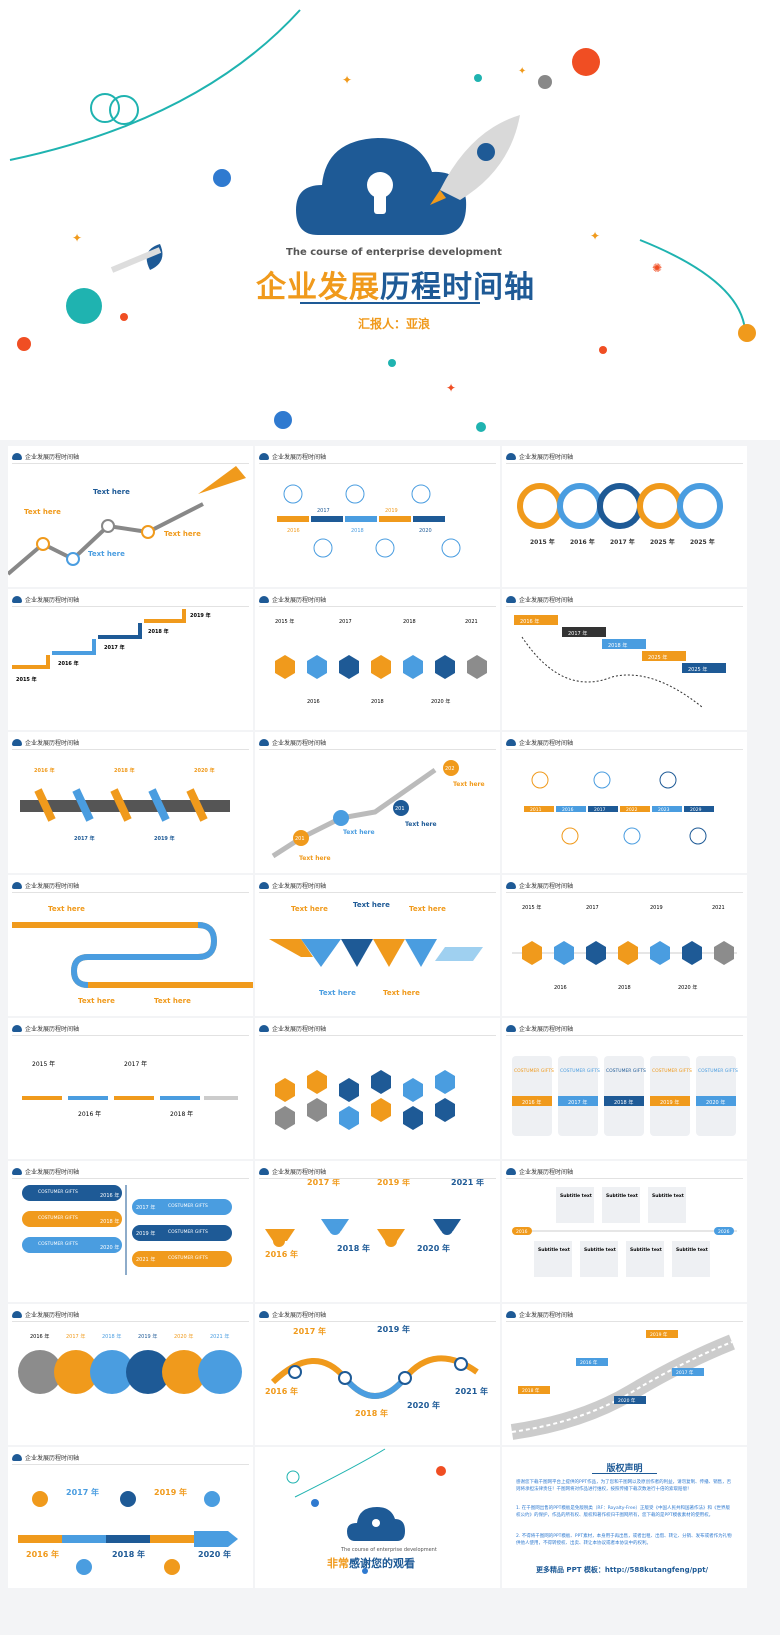 The height and width of the screenshot is (1635, 780). What do you see at coordinates (389, 1550) in the screenshot?
I see `thank-you-subtitle: The course of enterprise development` at bounding box center [389, 1550].